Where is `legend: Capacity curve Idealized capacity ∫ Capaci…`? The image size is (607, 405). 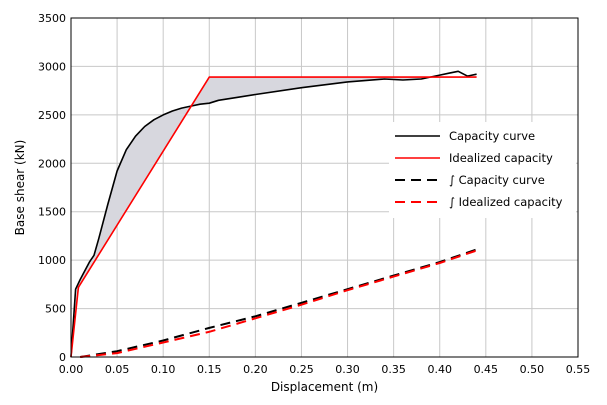
legend: Capacity curve Idealized capacity ∫ Capaci… is located at coordinates (482, 170).